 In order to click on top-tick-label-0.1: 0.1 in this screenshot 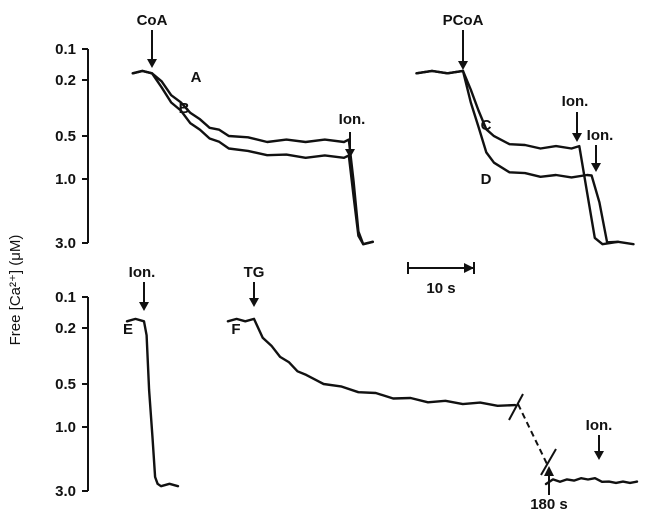, I will do `click(65, 49)`.